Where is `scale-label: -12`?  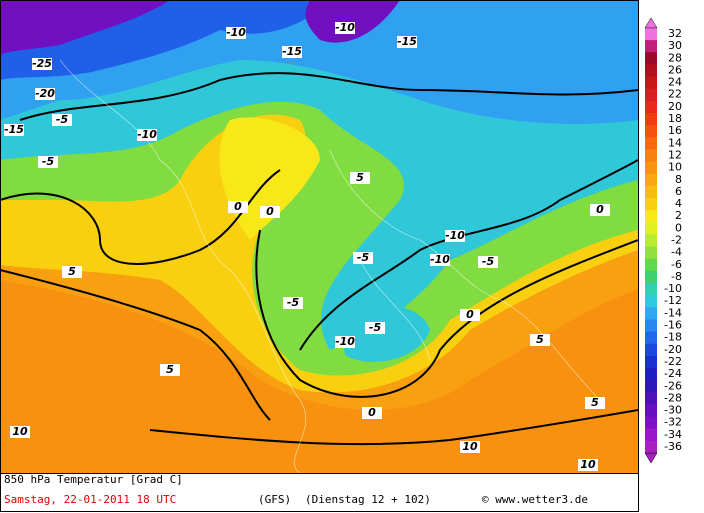 scale-label: -12 is located at coordinates (673, 300).